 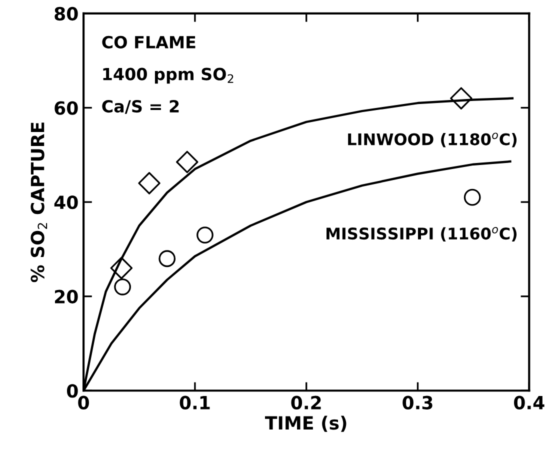 I want to click on annotation: CO FLAME, so click(x=149, y=42).